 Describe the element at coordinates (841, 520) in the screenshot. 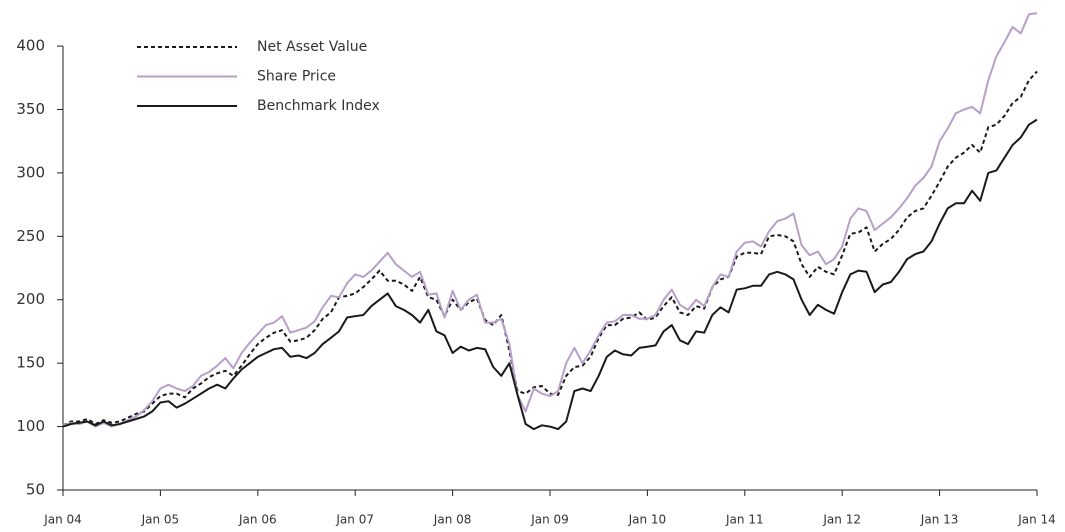

I see `x-tick-label: Jan 12` at that location.